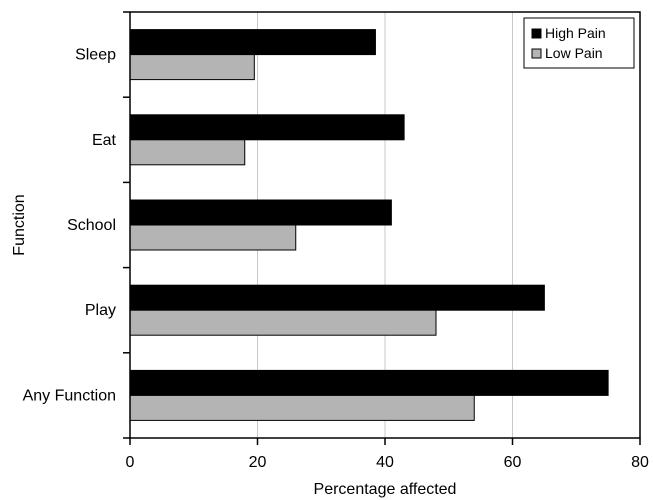 The width and height of the screenshot is (653, 500). Describe the element at coordinates (575, 33) in the screenshot. I see `legend-label-high-pain: High Pain` at that location.